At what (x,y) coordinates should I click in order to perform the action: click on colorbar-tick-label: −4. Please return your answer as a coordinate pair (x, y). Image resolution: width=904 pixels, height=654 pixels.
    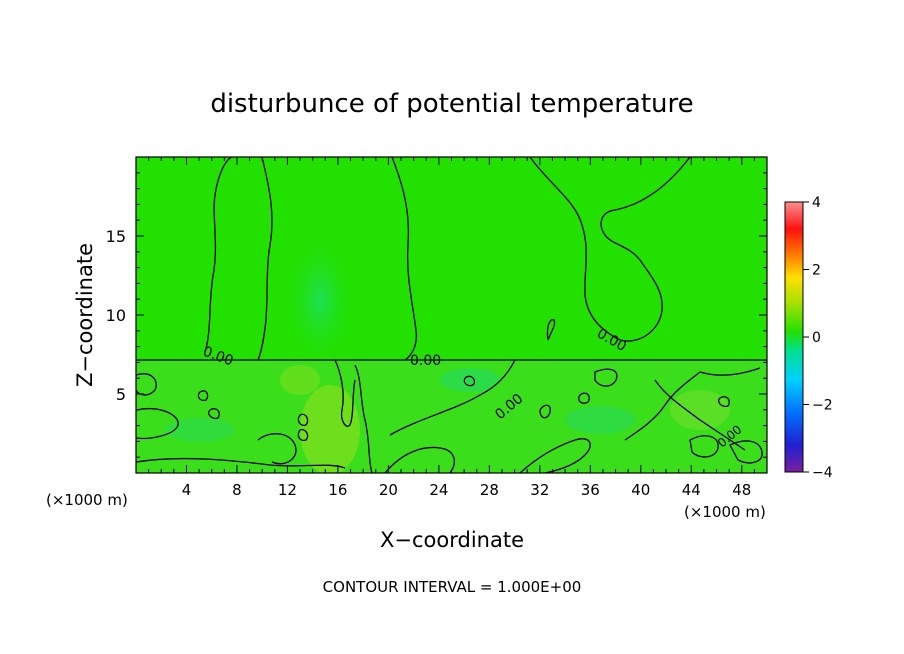
    Looking at the image, I should click on (822, 473).